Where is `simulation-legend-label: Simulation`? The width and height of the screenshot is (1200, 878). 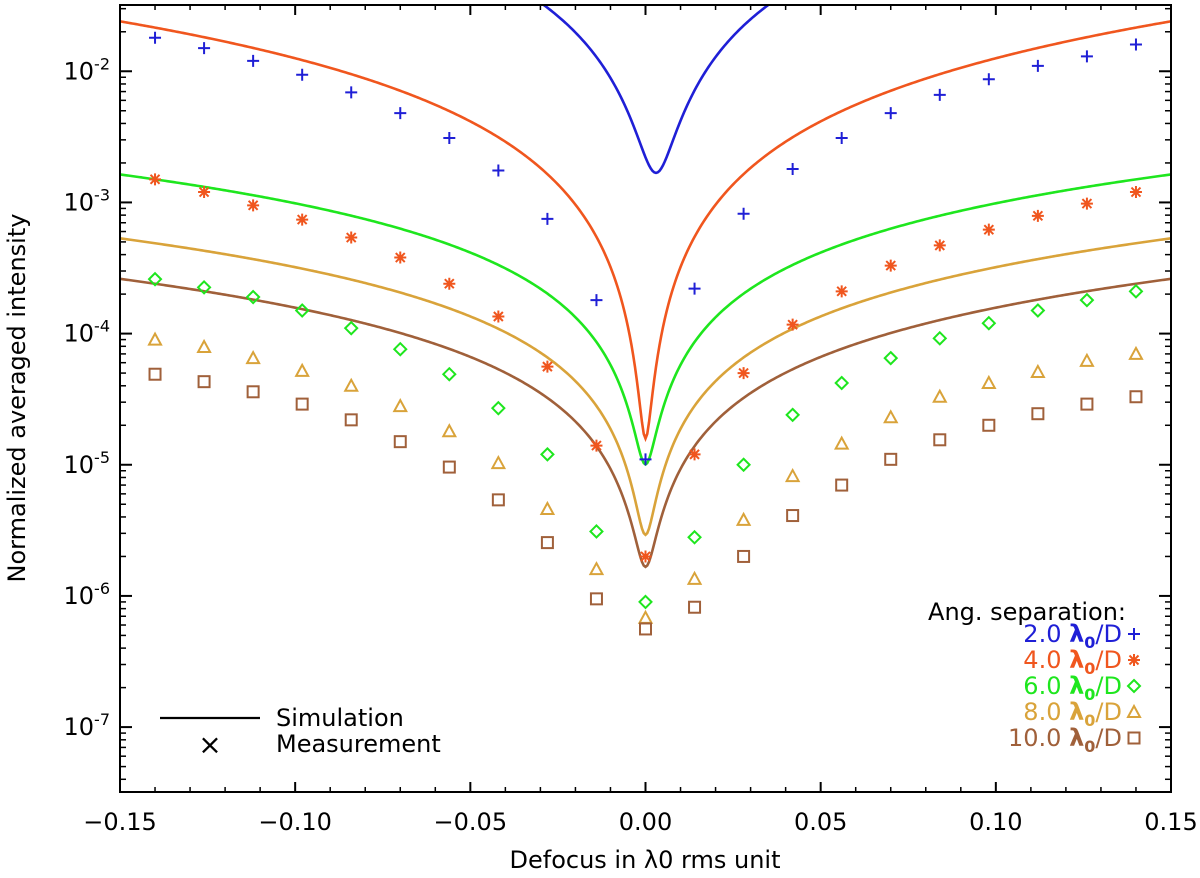
simulation-legend-label: Simulation is located at coordinates (340, 718).